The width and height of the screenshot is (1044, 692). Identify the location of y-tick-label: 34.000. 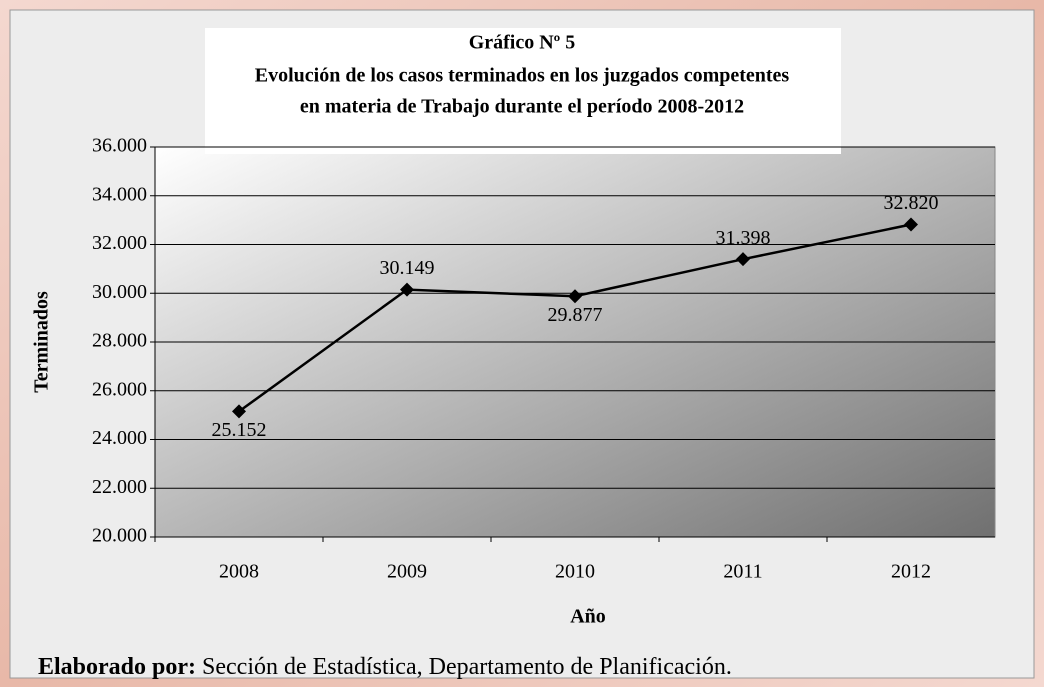
(119, 194).